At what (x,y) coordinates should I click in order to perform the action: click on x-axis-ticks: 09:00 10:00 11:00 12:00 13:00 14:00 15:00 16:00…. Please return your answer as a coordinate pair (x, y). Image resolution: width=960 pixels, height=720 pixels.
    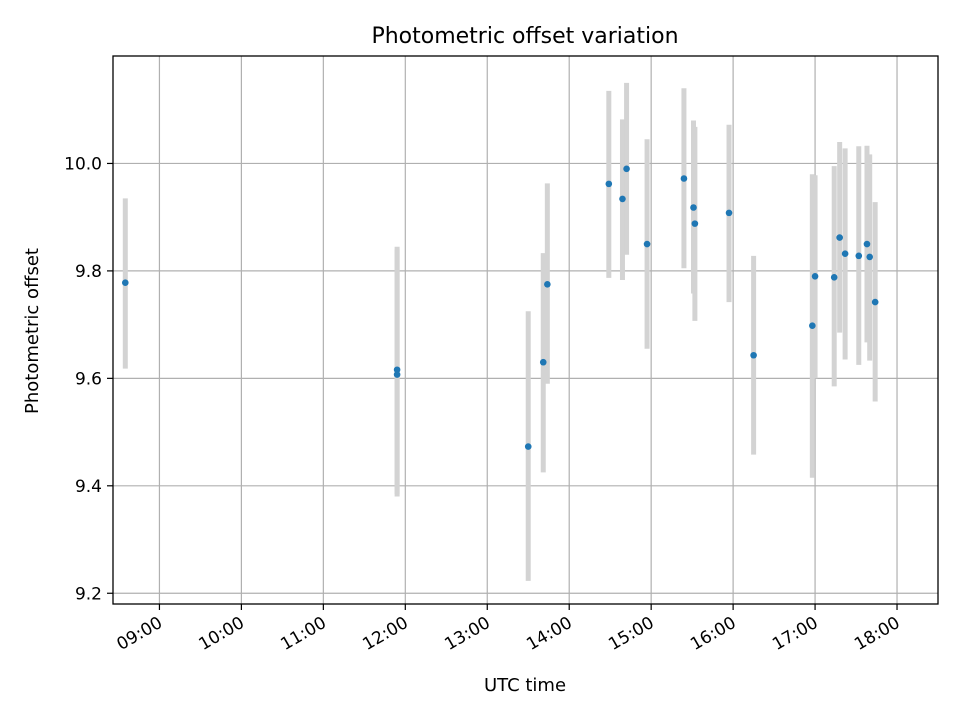
    Looking at the image, I should click on (509, 629).